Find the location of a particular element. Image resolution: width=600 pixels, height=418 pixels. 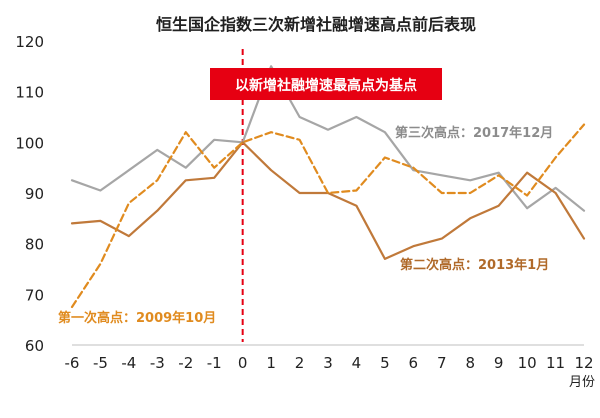

x-tick-label-15: 9 is located at coordinates (499, 363).